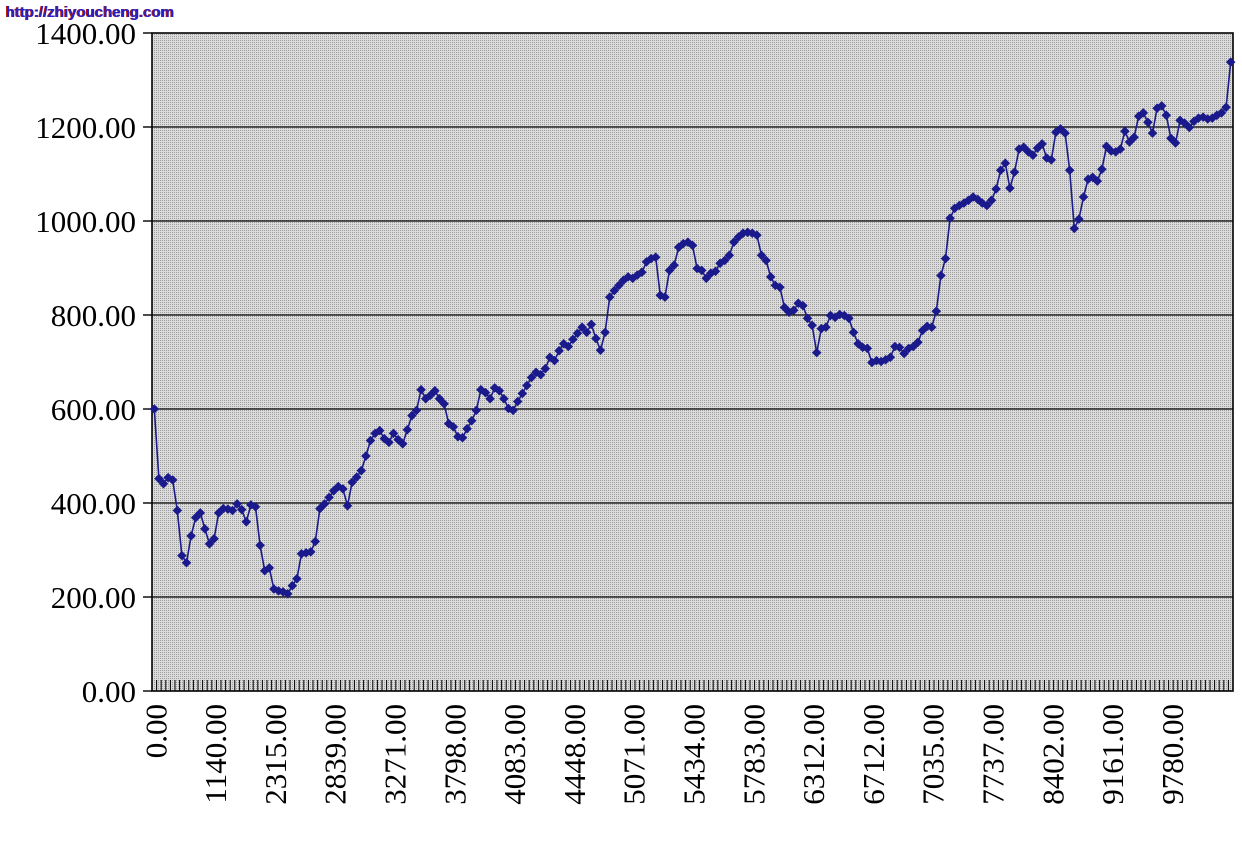 This screenshot has height=855, width=1242. I want to click on x-axis-tick-label: 7035.00, so click(933, 754).